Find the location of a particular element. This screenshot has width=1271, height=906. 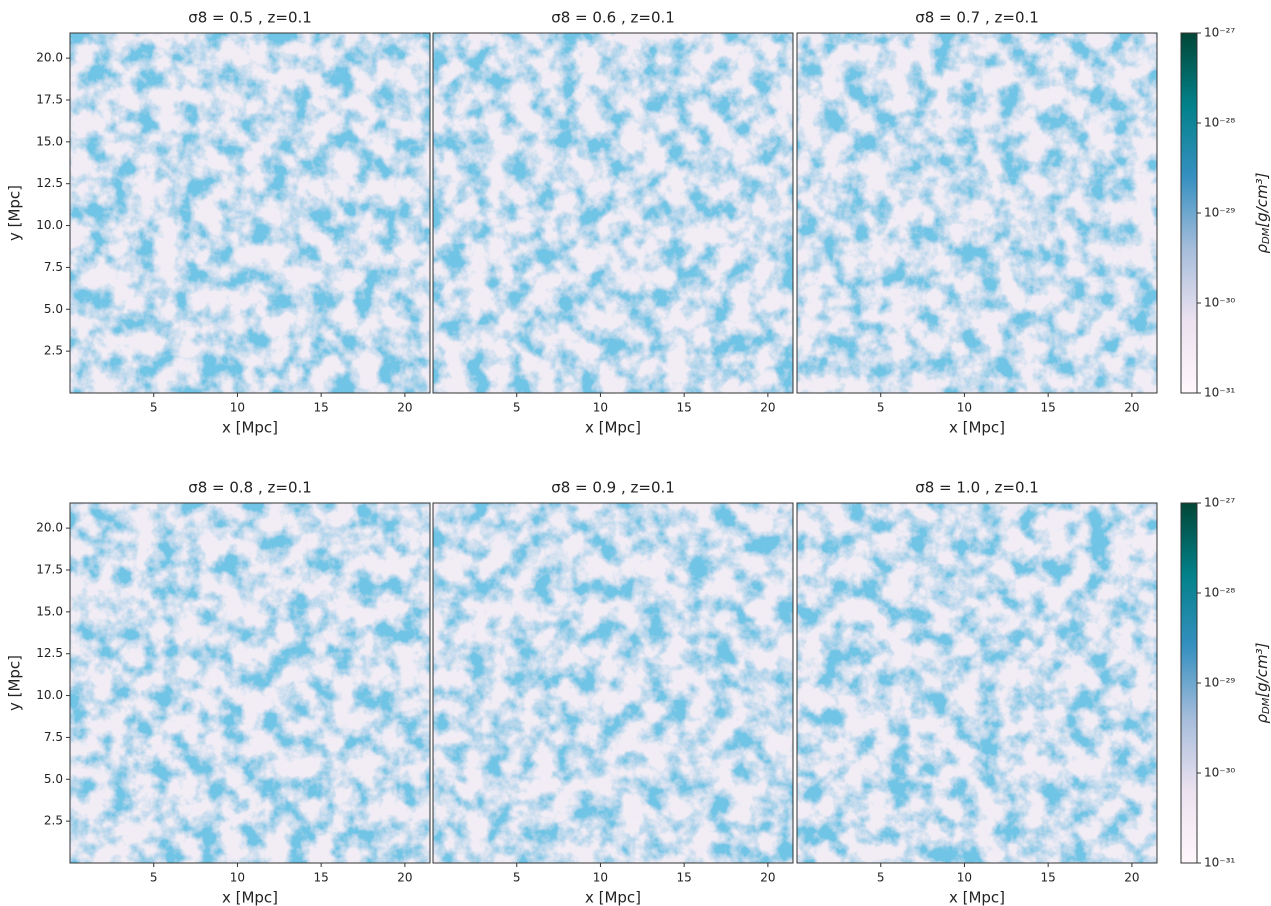

panel-title: σ8 = 0.5 , z=0.1 is located at coordinates (250, 18).